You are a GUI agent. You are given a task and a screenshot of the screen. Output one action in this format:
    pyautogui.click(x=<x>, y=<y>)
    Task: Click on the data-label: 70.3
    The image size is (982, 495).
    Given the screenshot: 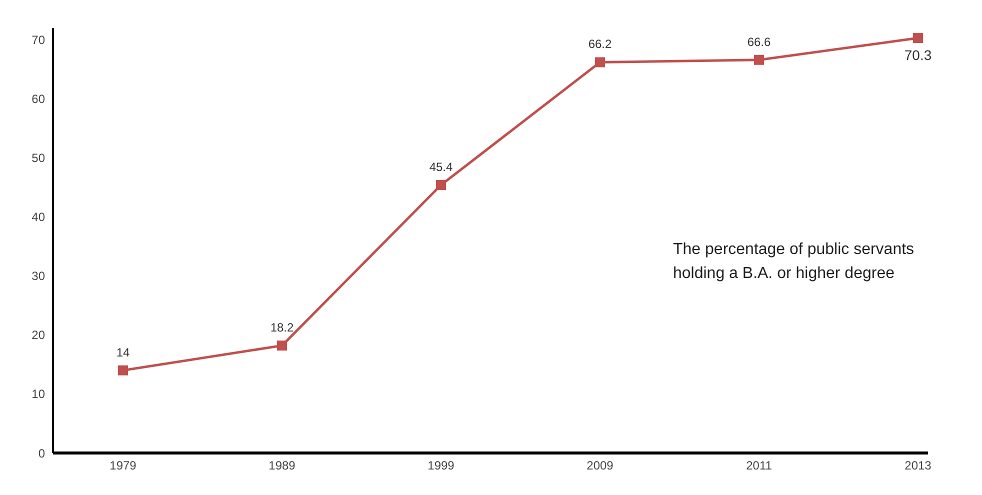 What is the action you would take?
    pyautogui.click(x=918, y=55)
    